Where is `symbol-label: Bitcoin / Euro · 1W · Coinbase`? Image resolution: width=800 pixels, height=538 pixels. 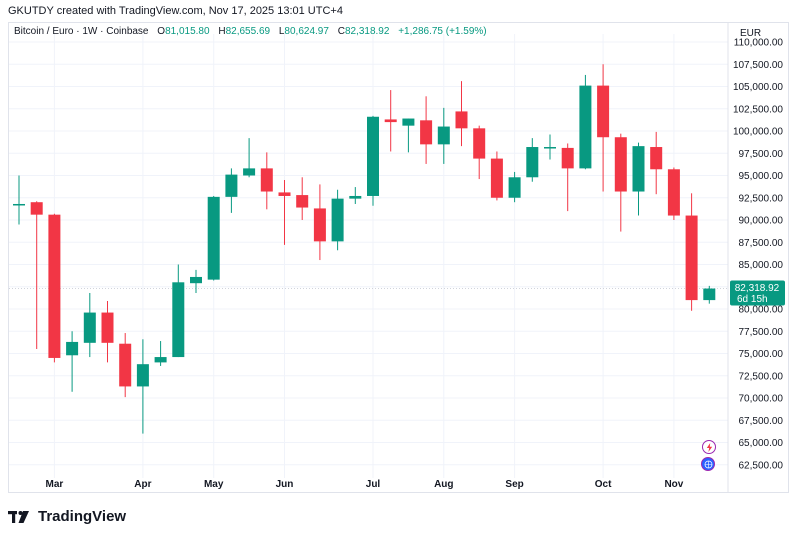
symbol-label: Bitcoin / Euro · 1W · Coinbase is located at coordinates (81, 31).